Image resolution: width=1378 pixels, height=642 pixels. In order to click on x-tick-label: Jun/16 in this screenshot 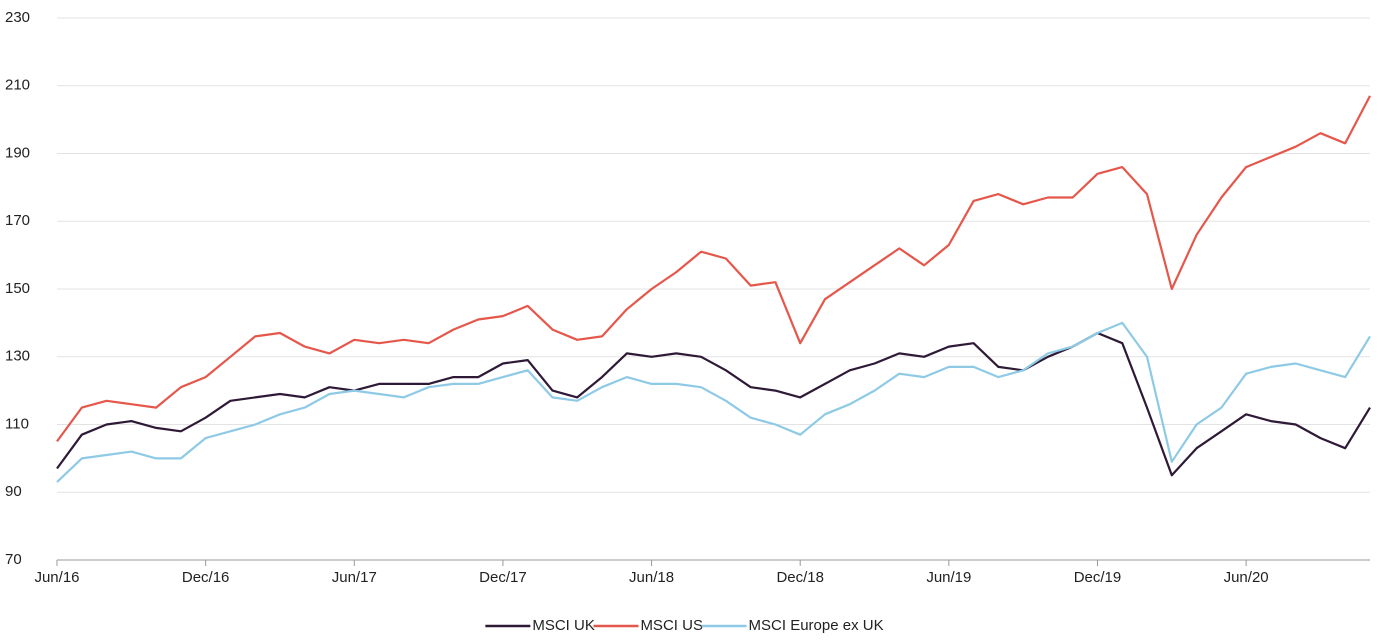, I will do `click(56, 577)`.